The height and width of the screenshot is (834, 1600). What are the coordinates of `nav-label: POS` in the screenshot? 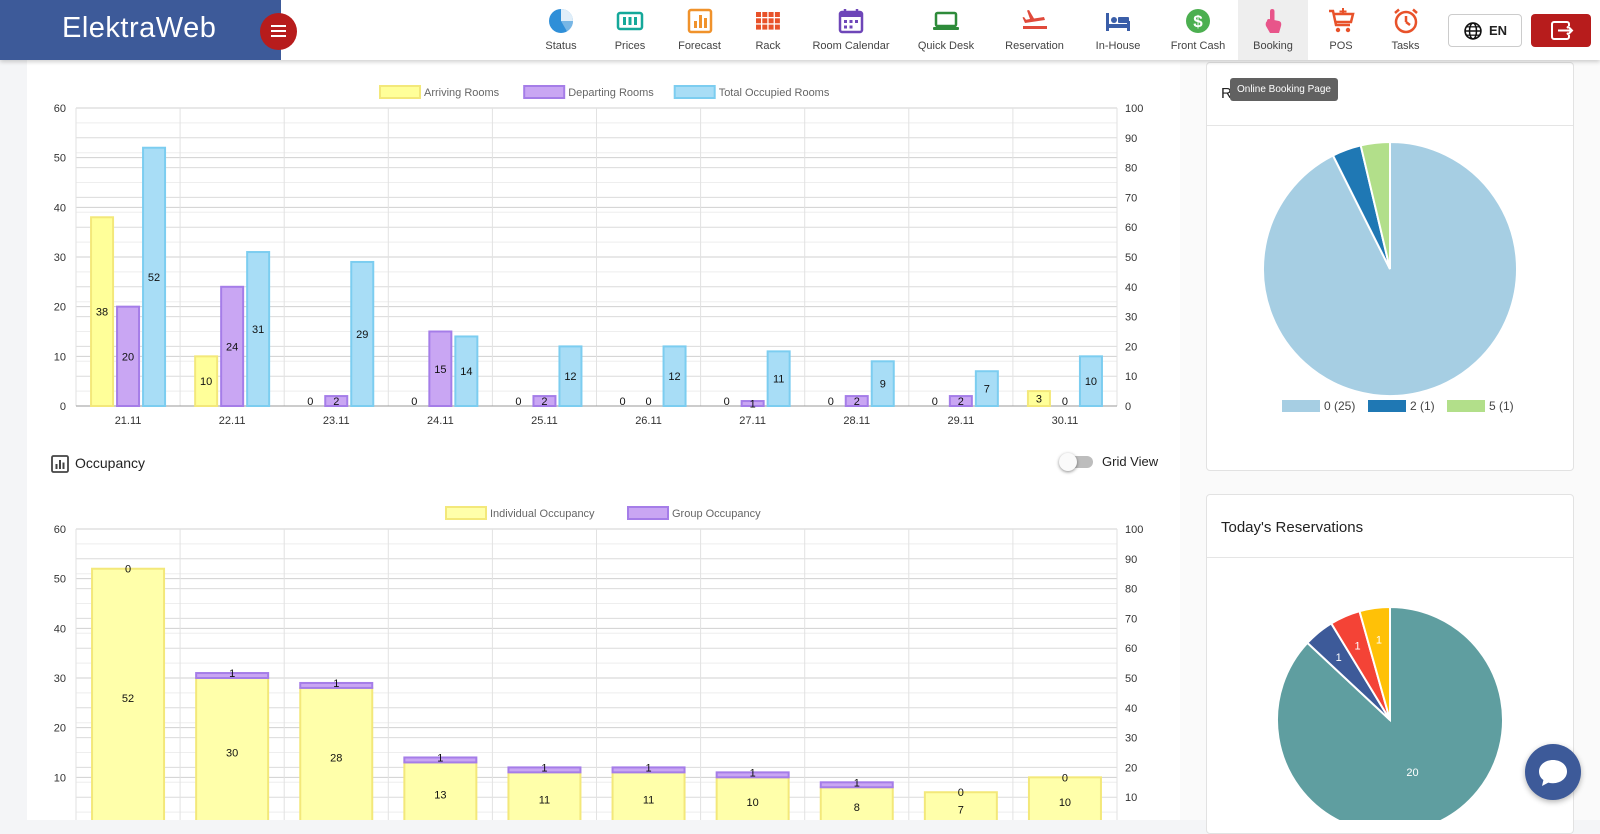 It's located at (1341, 46).